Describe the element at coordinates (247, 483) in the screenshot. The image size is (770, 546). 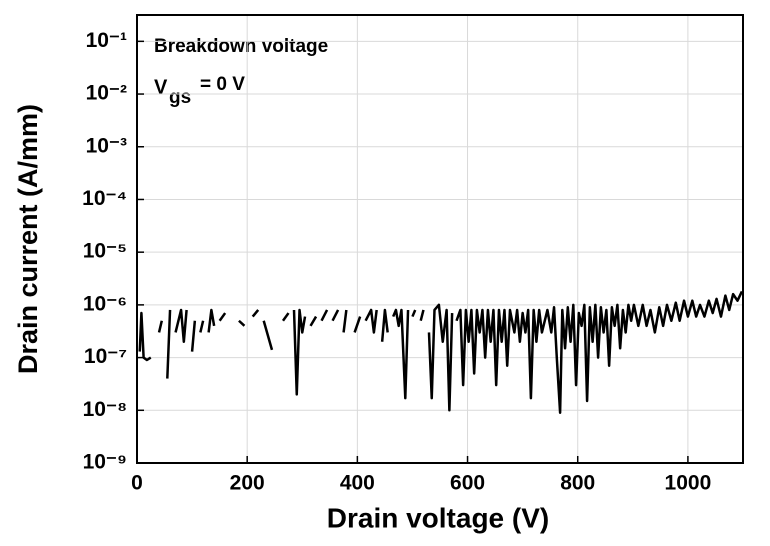
I see `x-tick-label: 200` at that location.